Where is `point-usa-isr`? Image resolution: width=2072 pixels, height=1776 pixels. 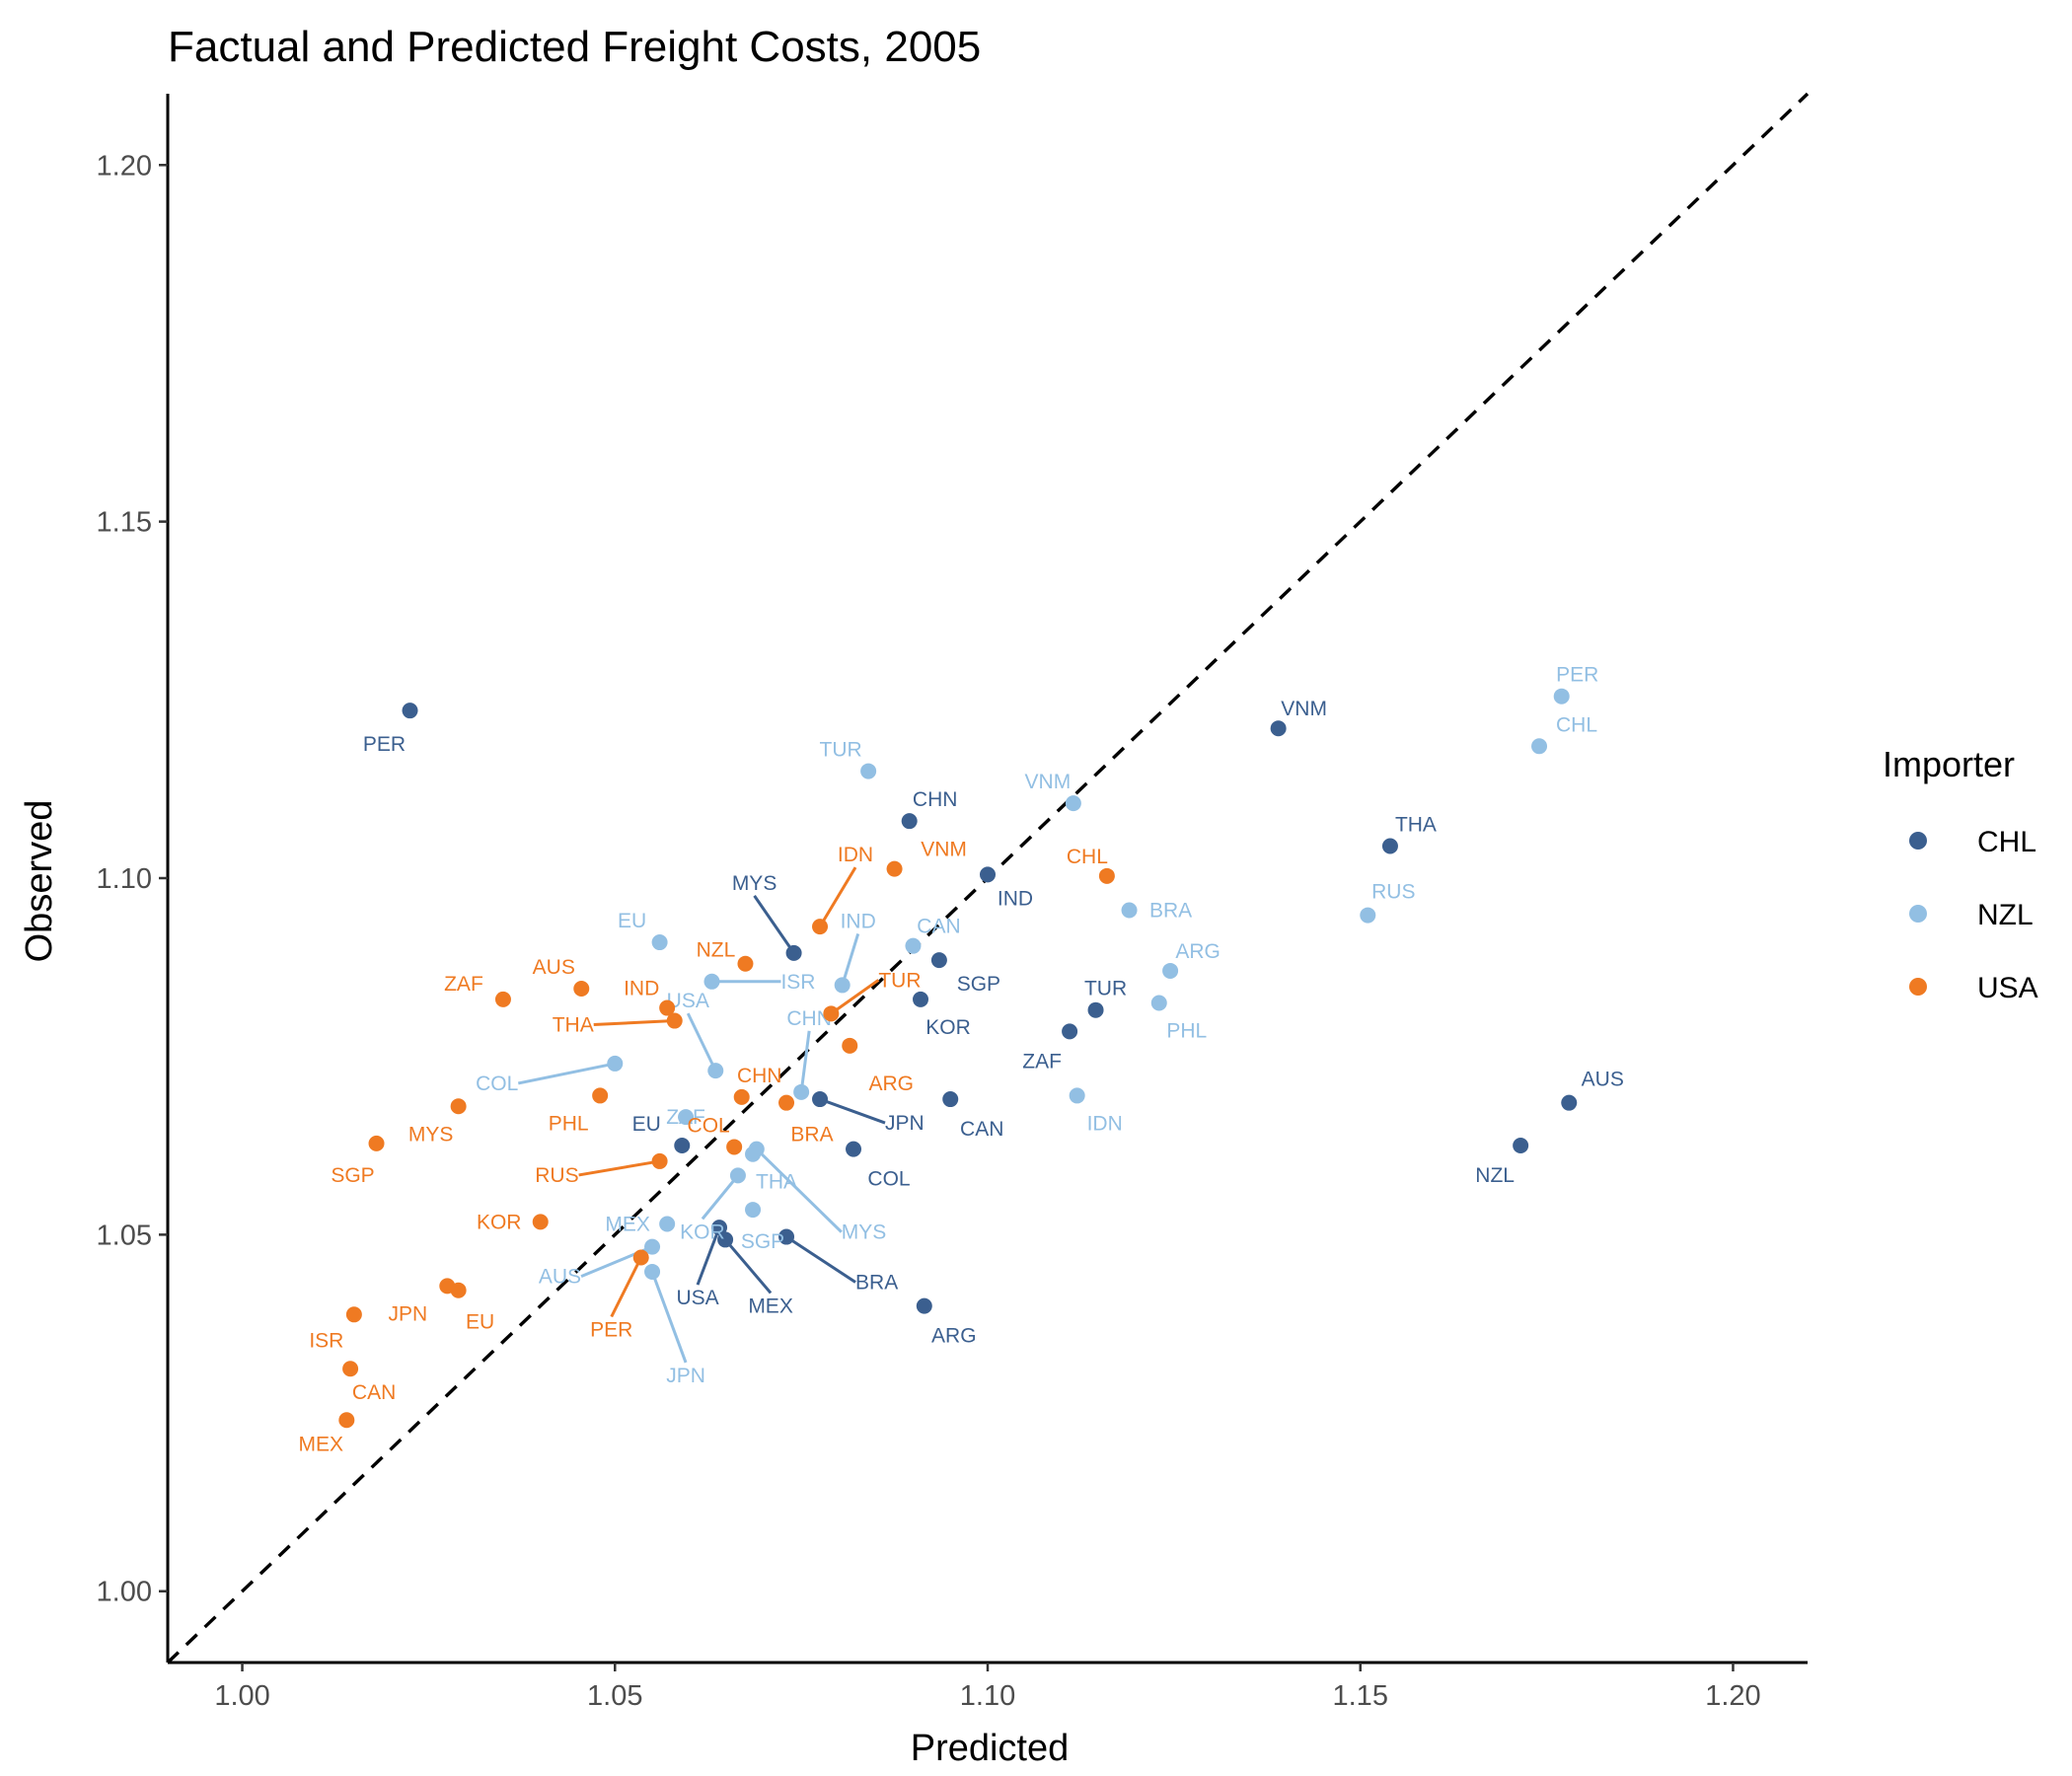 point-usa-isr is located at coordinates (353, 1314).